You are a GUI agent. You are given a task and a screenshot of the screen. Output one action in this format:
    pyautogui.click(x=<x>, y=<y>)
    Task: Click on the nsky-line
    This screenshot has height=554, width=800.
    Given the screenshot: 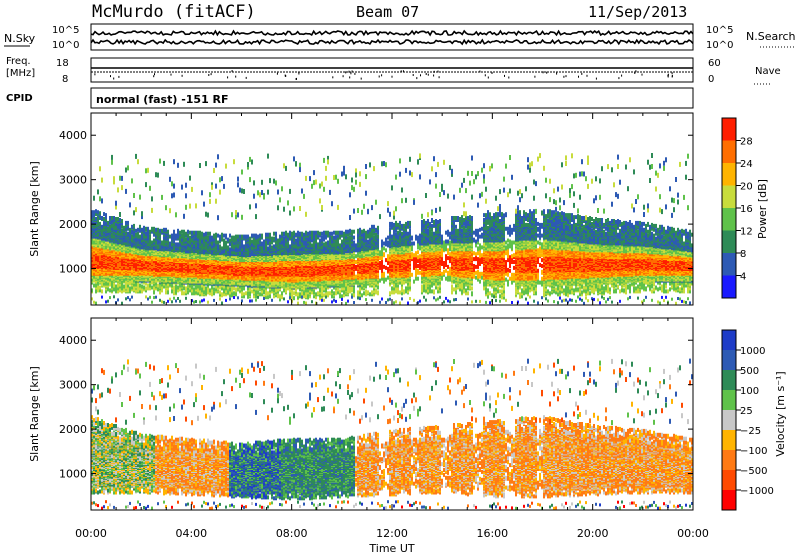 What is the action you would take?
    pyautogui.click(x=392, y=33)
    